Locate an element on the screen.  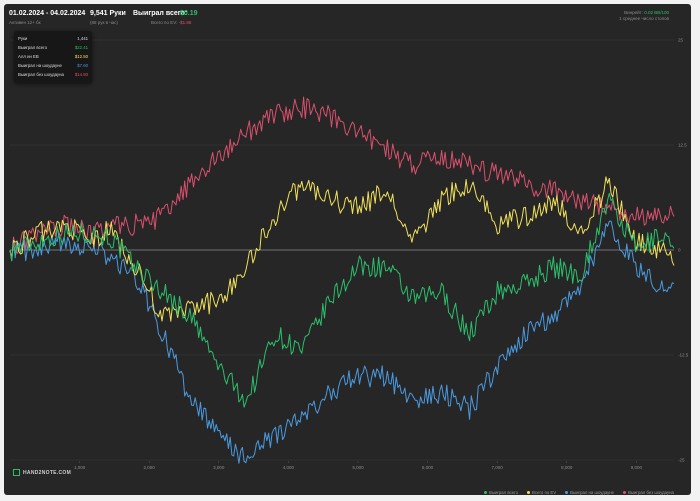
legend-item: Выиграл на шоудауне is located at coordinates (589, 492).